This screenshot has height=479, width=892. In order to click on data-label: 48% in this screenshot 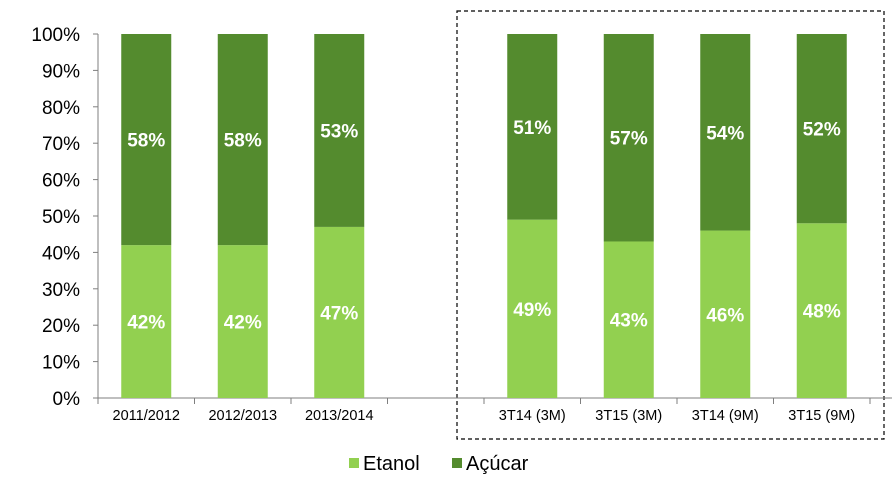, I will do `click(822, 312)`.